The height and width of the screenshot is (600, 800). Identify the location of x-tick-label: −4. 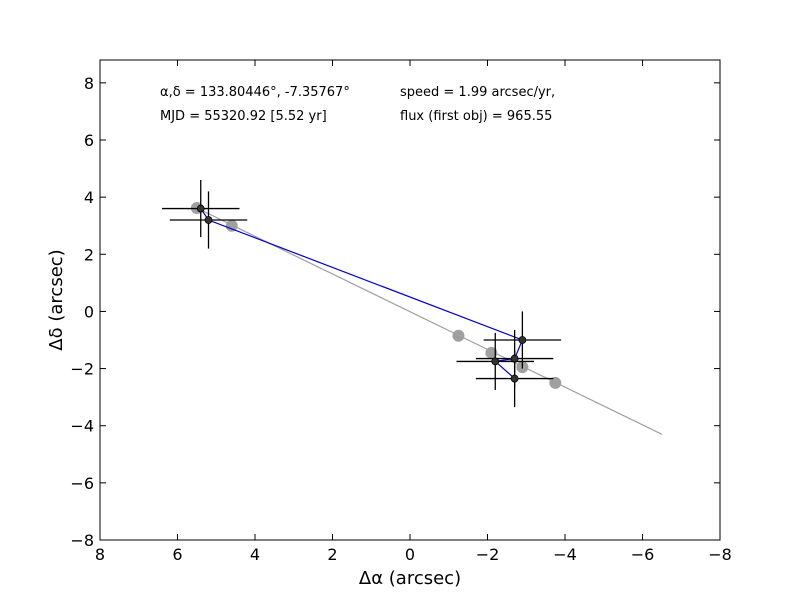
(565, 554).